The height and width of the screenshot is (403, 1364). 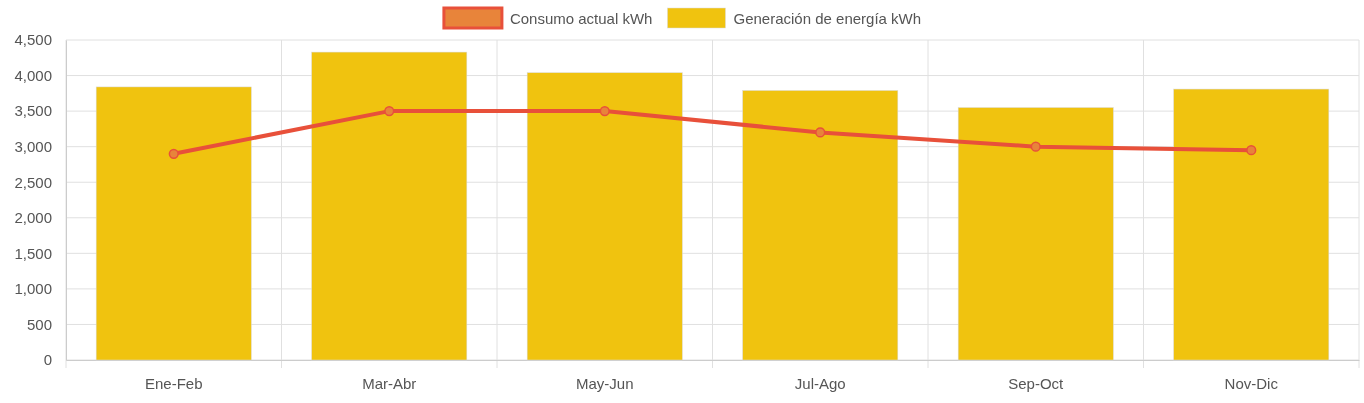 What do you see at coordinates (33, 111) in the screenshot?
I see `y-tick-label: 3,500` at bounding box center [33, 111].